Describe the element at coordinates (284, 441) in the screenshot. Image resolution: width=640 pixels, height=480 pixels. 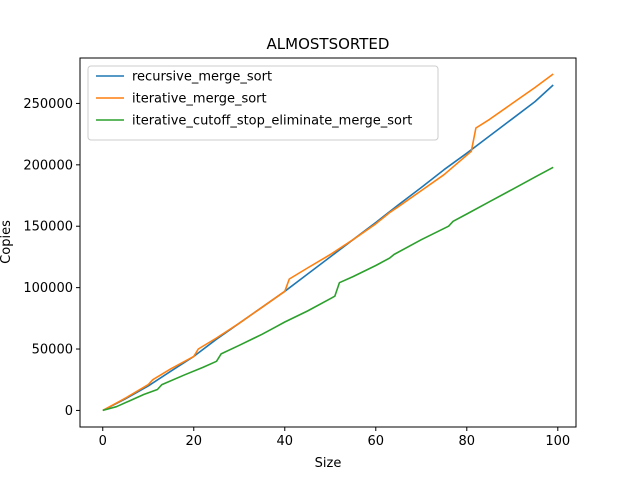
I see `x-tick-label: 40` at that location.